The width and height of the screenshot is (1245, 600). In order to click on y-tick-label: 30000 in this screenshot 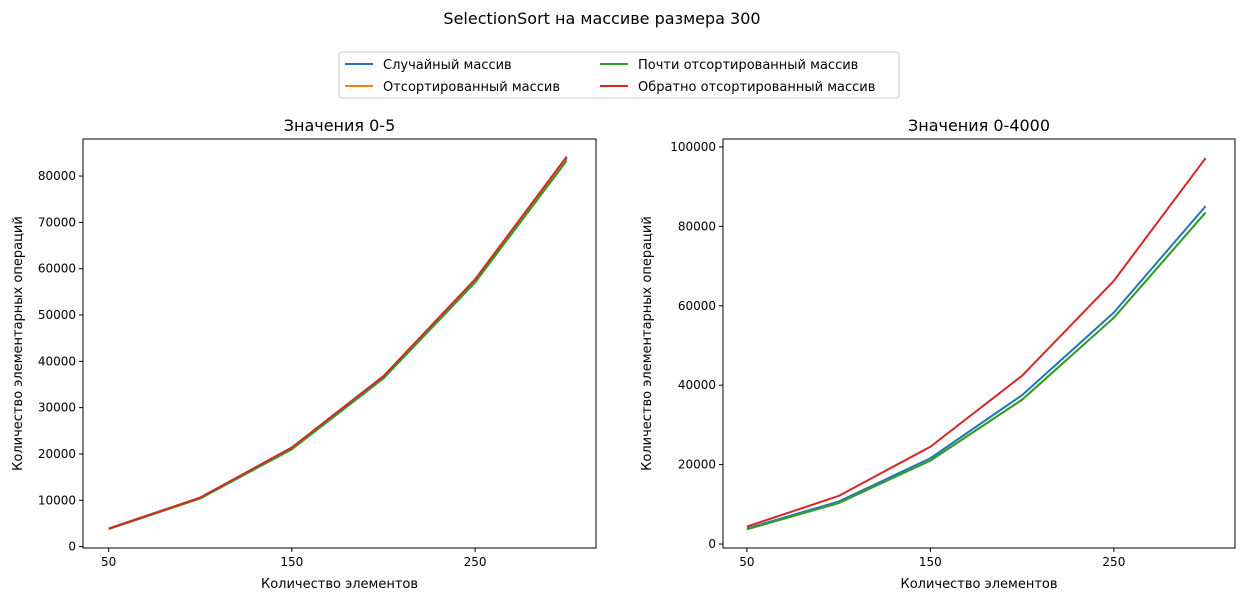, I will do `click(57, 408)`.